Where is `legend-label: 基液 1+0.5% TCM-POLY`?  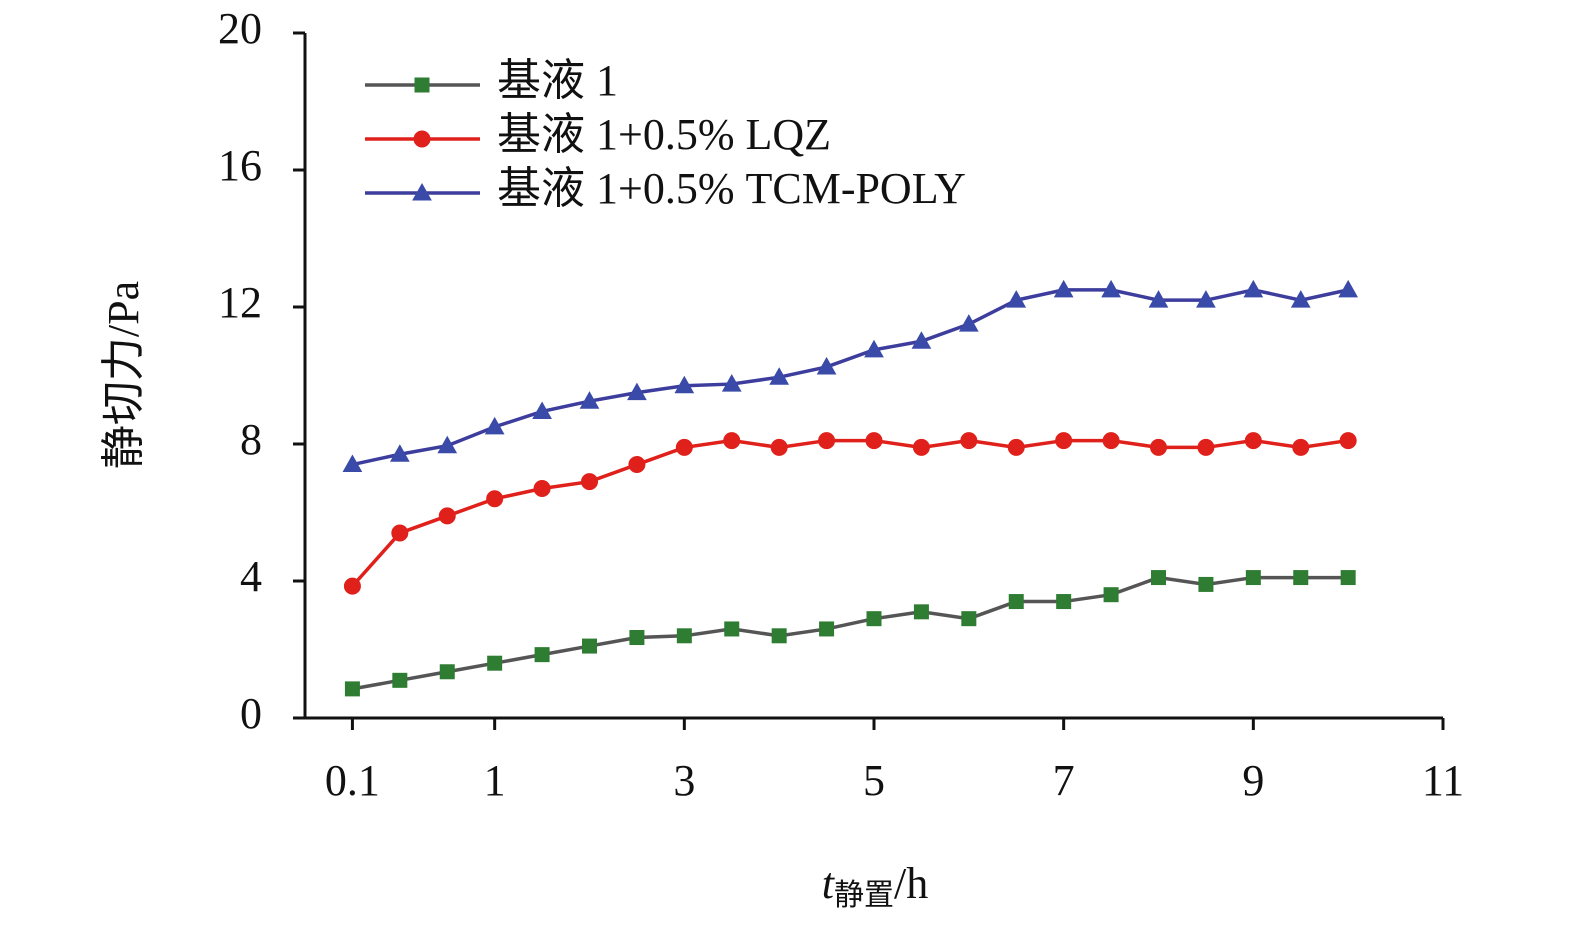
legend-label: 基液 1+0.5% TCM-POLY is located at coordinates (731, 188).